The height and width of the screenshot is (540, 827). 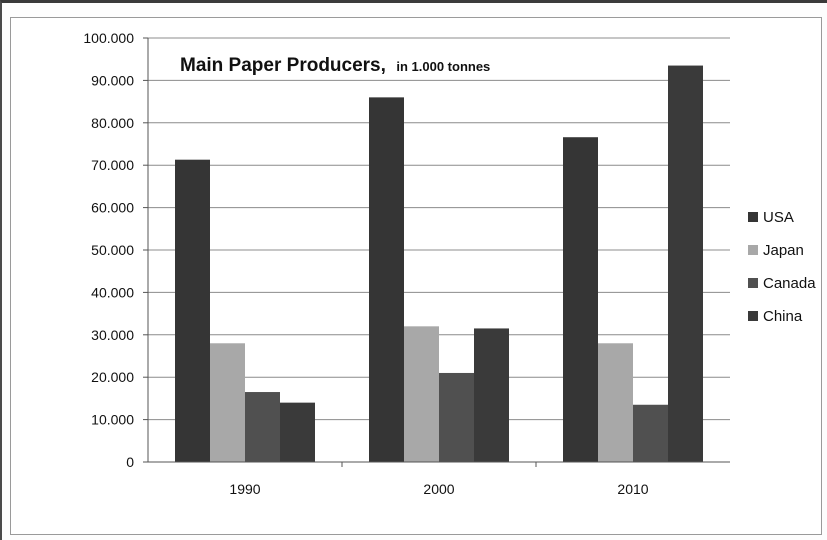 I want to click on chart-subtitle: in 1.000 tonnes, so click(x=443, y=66).